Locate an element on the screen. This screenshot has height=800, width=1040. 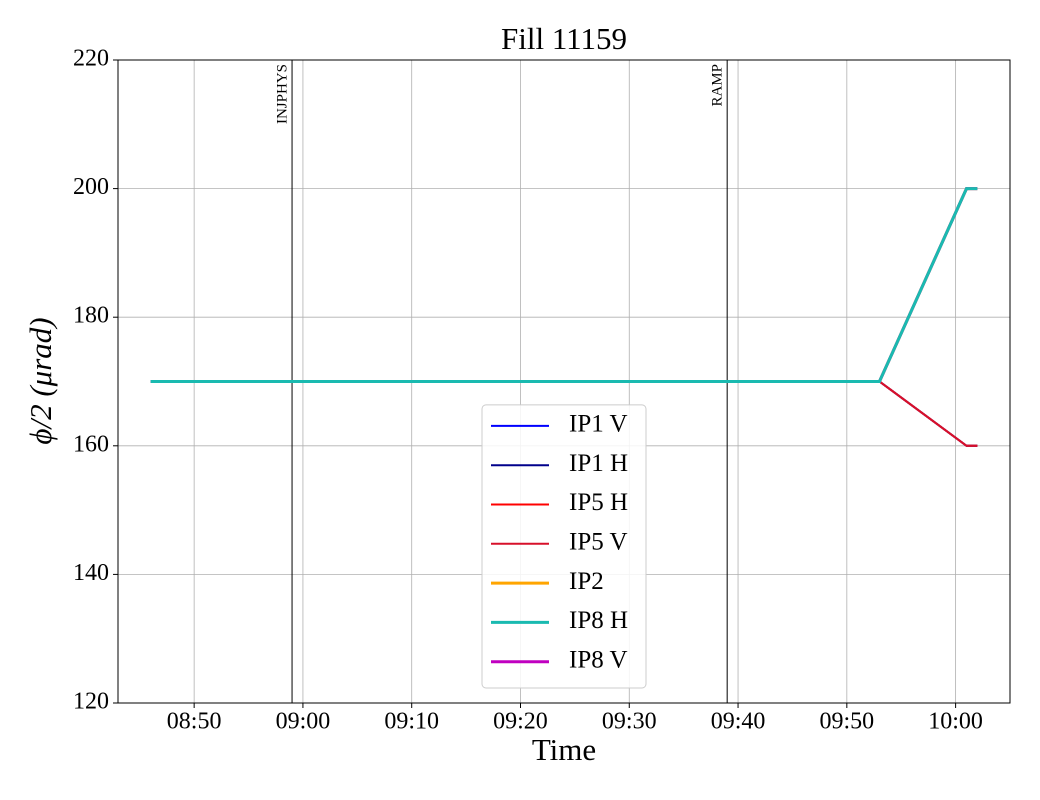
y-tick-label: 120 is located at coordinates (91, 702).